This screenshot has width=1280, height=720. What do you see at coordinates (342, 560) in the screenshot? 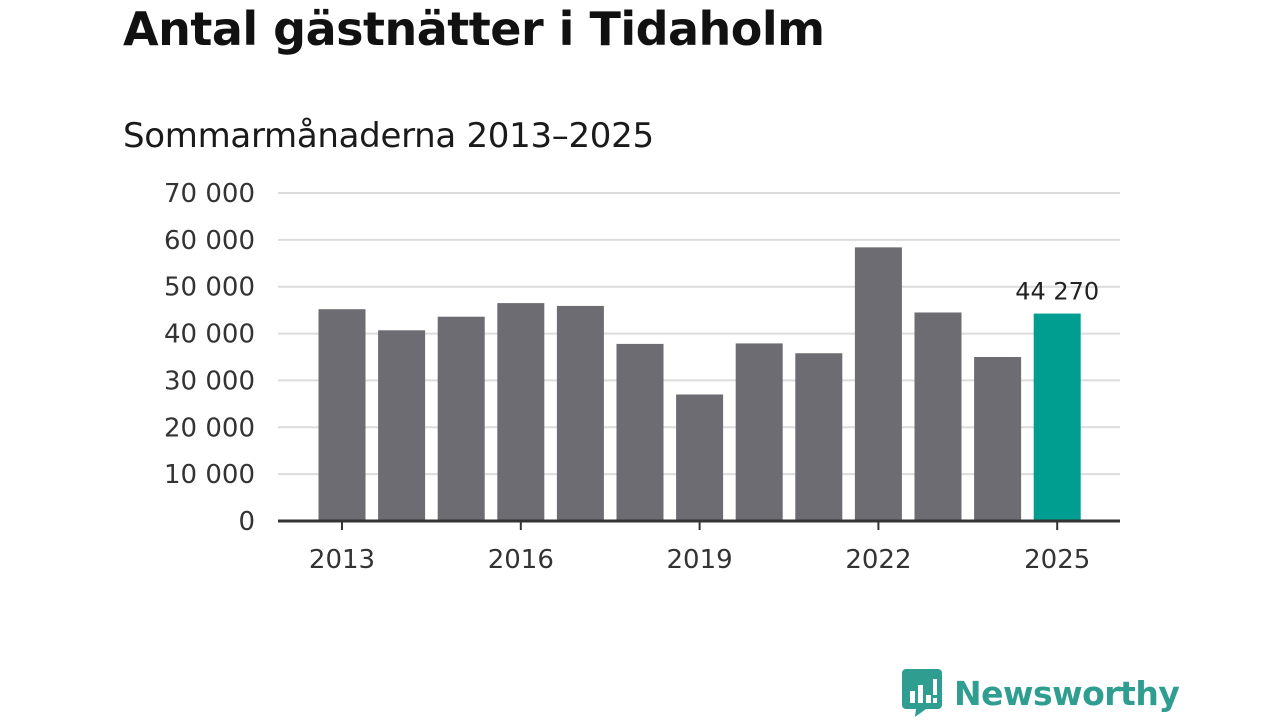
I see `x-tick-label: 2013` at bounding box center [342, 560].